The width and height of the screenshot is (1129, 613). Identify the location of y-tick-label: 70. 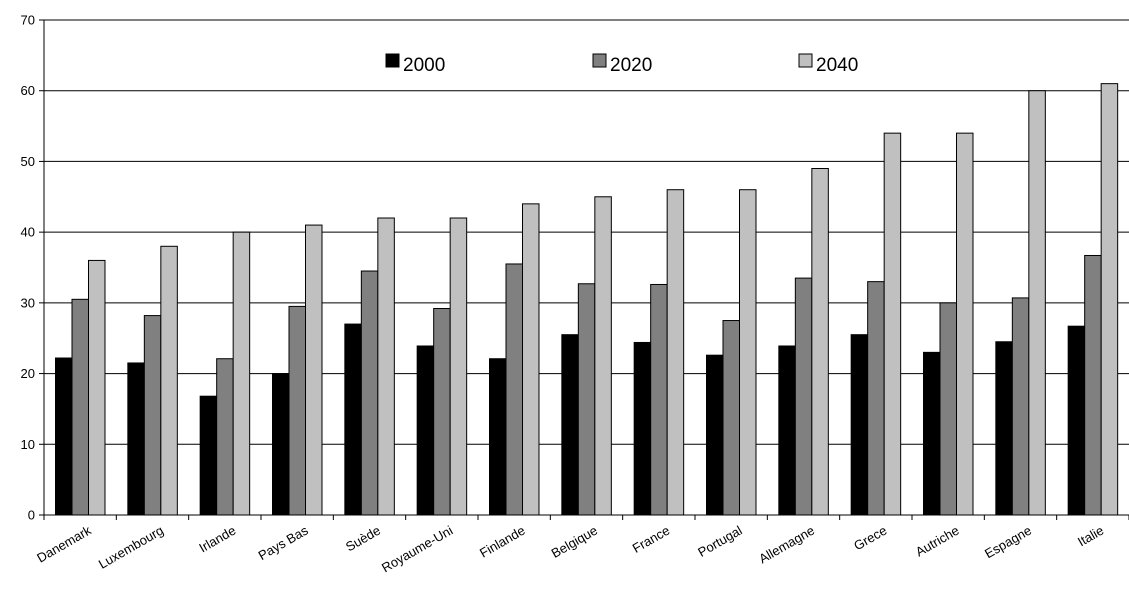
(28, 20).